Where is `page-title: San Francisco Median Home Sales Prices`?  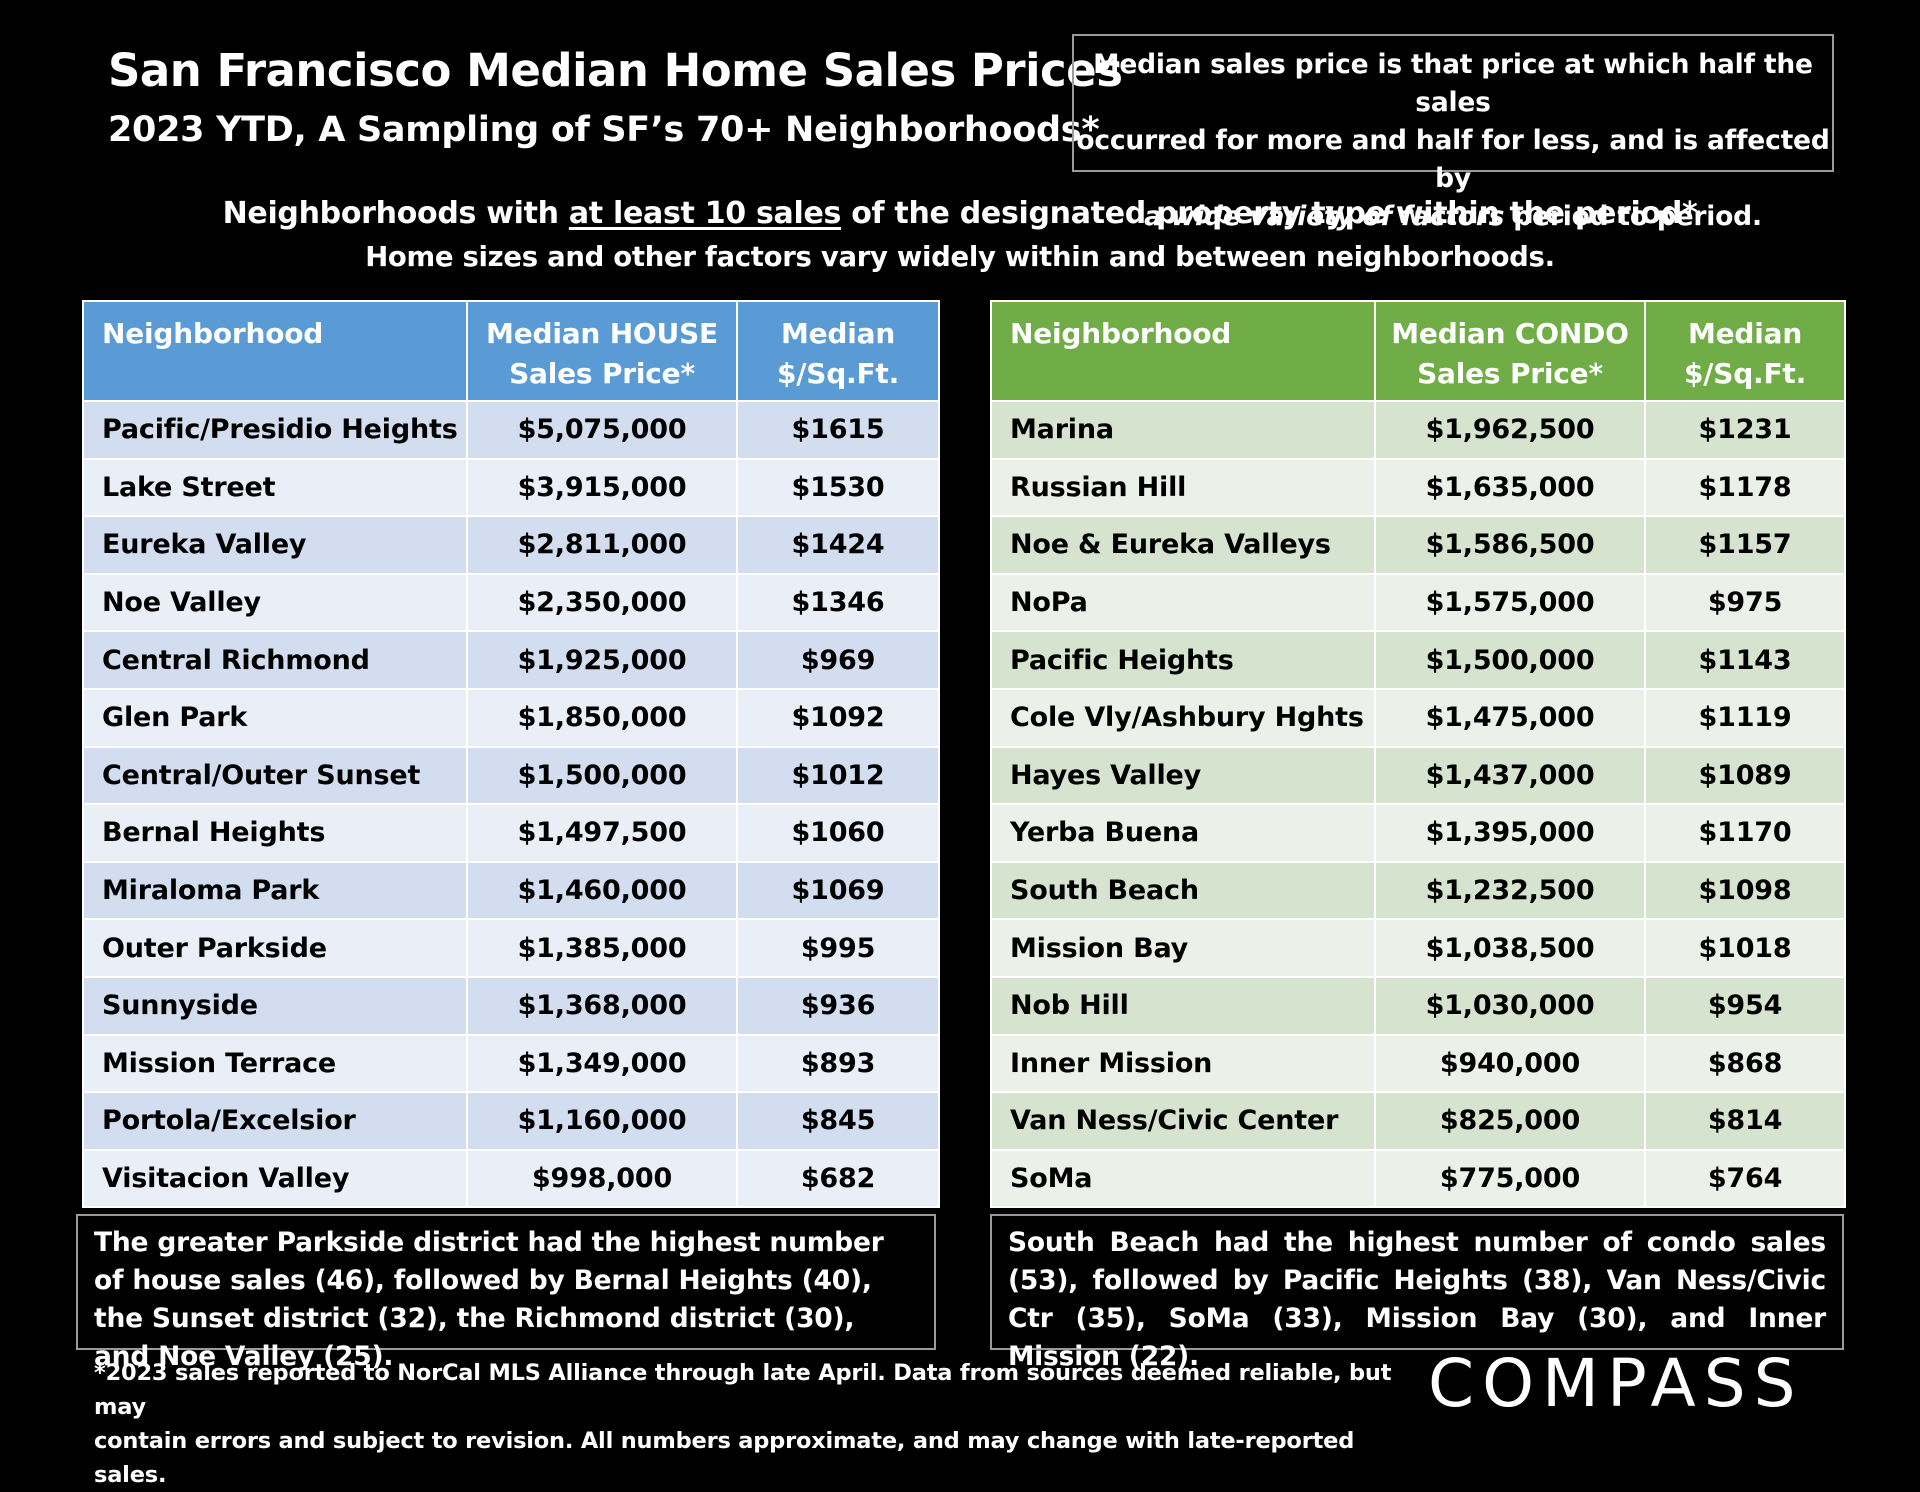
page-title: San Francisco Median Home Sales Prices is located at coordinates (615, 70).